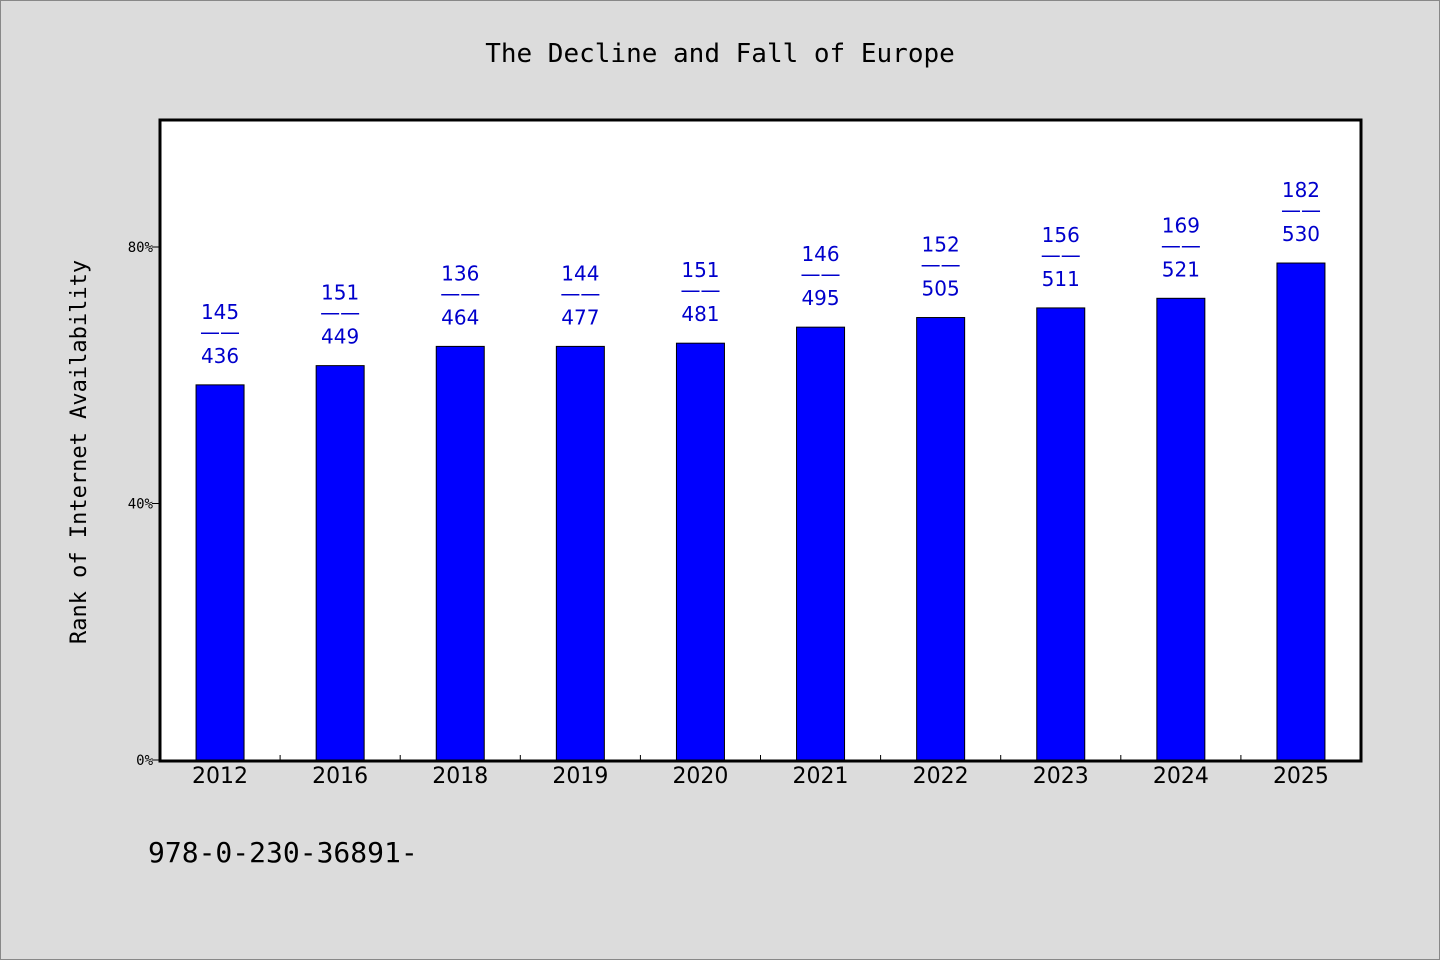  Describe the element at coordinates (1301, 190) in the screenshot. I see `data-label-top-2025: 182` at that location.